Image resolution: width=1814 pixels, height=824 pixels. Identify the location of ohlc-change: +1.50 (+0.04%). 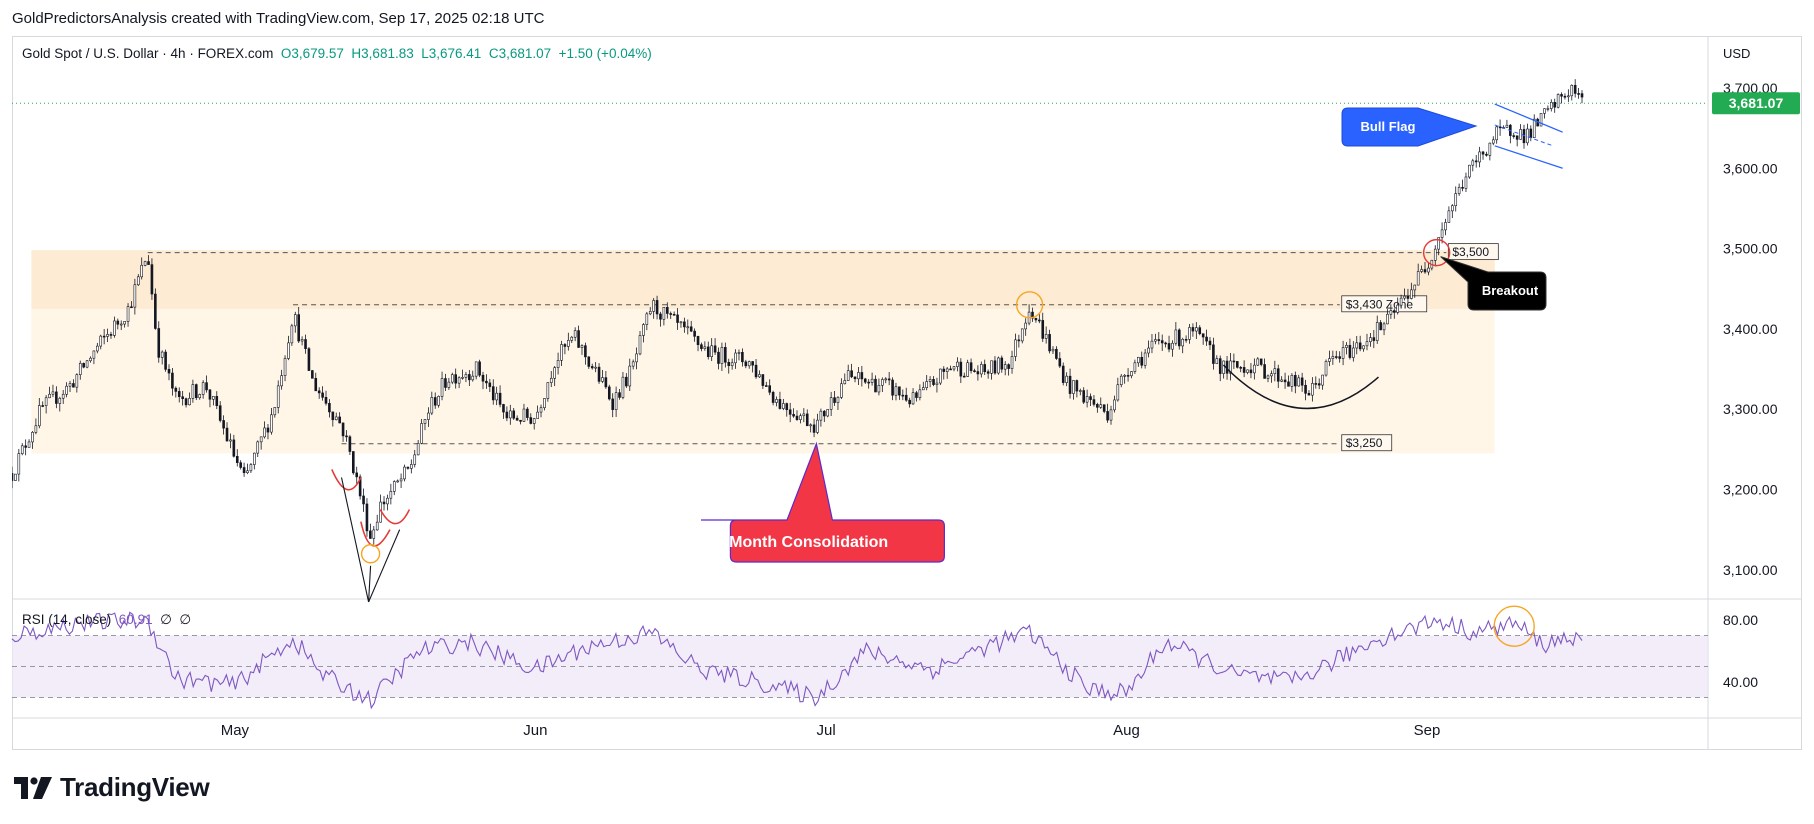
(605, 53).